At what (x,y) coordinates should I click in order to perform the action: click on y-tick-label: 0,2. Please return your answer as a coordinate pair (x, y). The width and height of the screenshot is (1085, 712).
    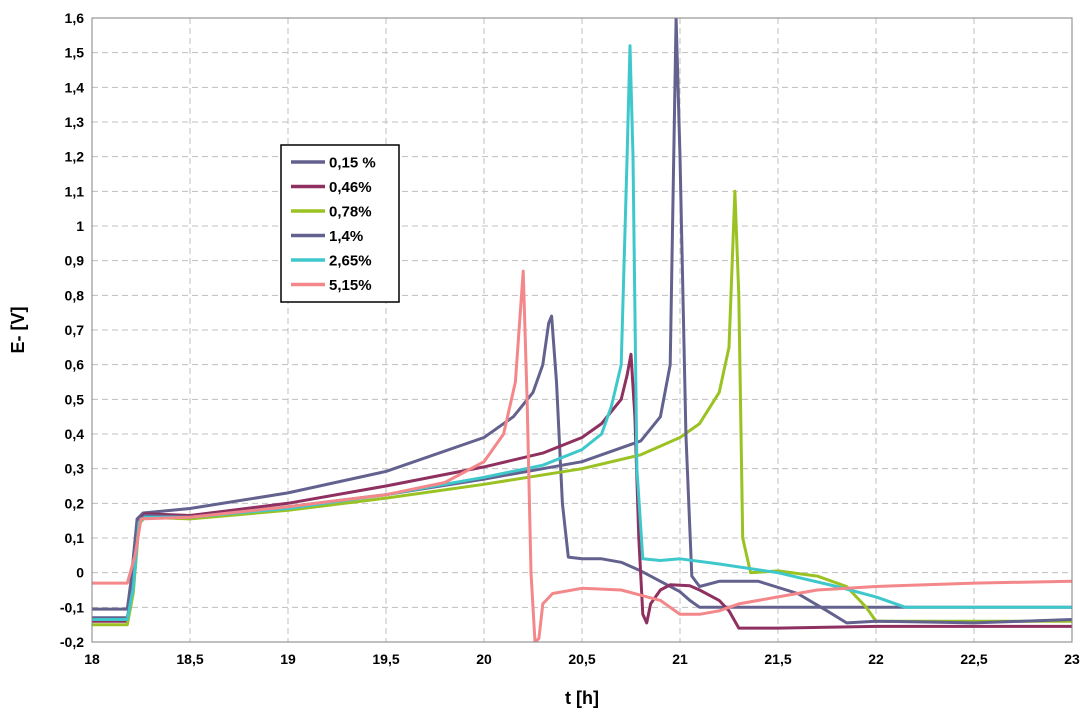
    Looking at the image, I should click on (75, 503).